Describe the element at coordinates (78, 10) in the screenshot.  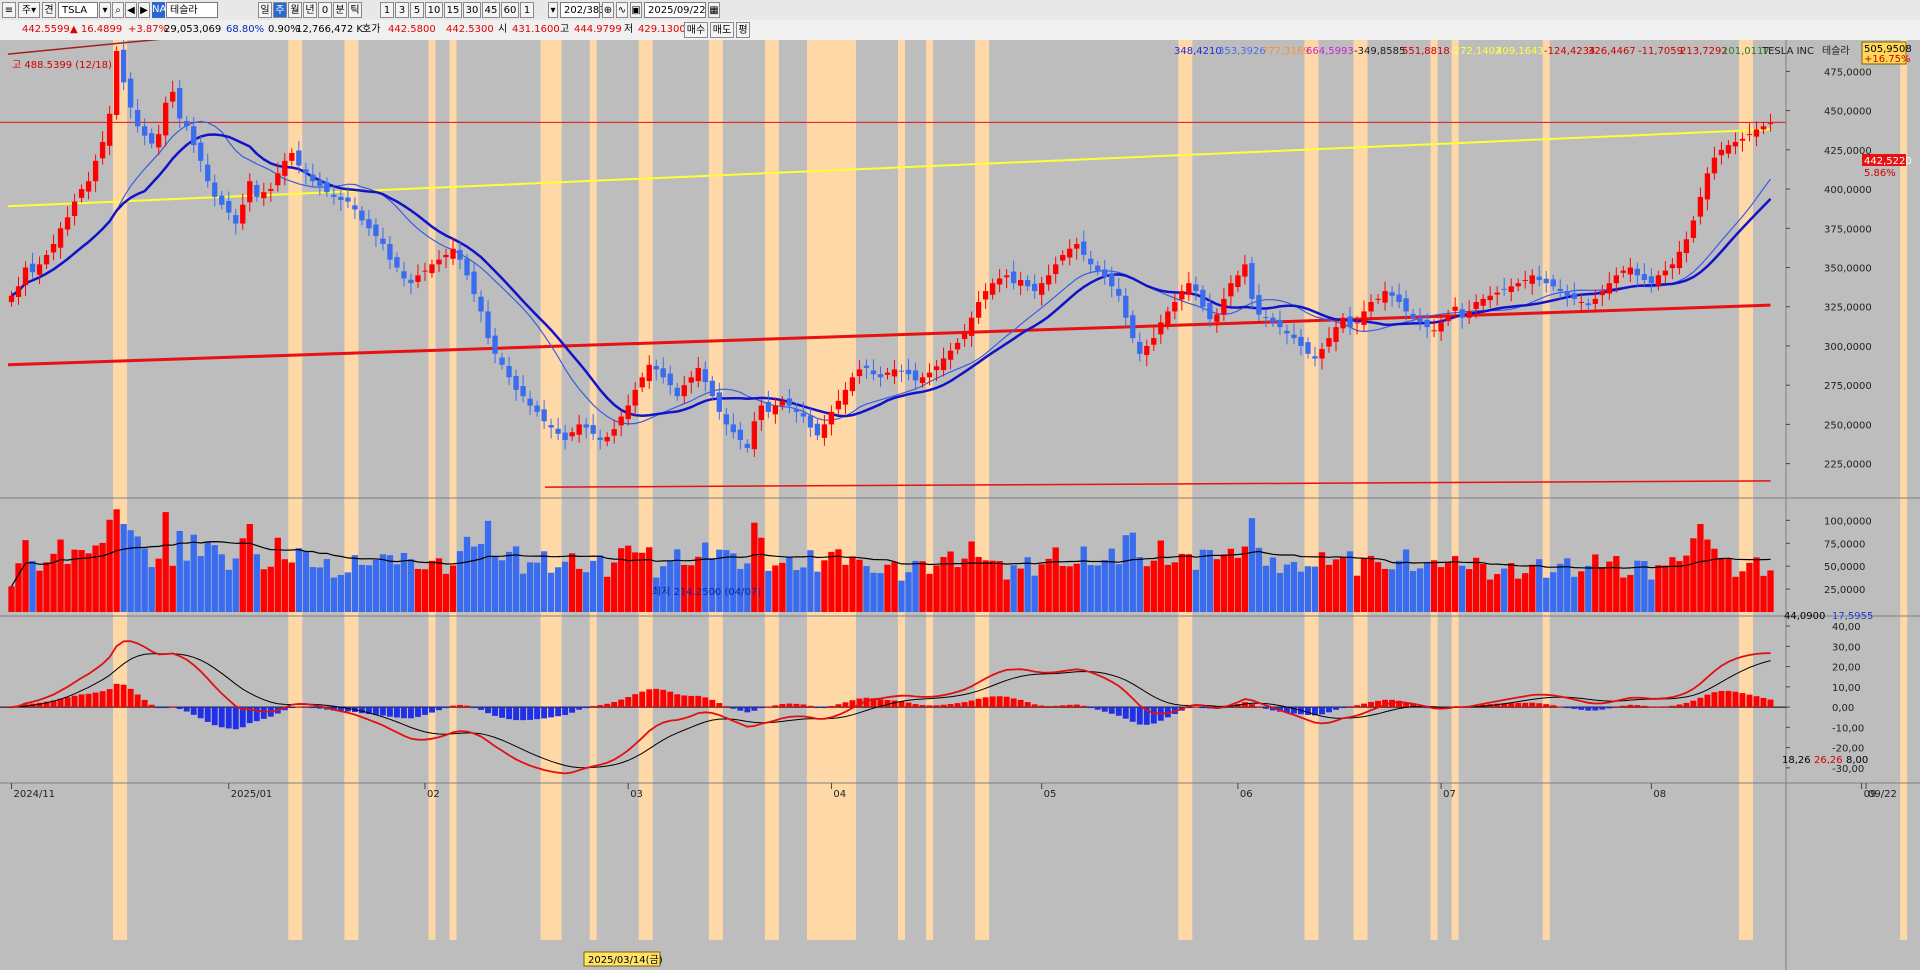
I see `symbol-input: TSLA` at that location.